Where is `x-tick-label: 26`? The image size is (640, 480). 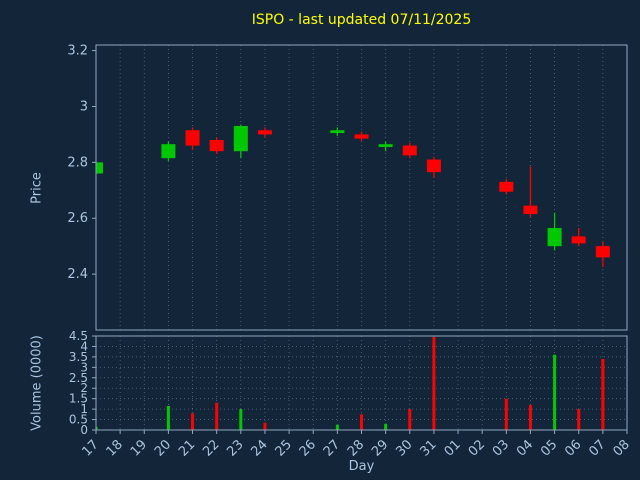
x-tick-label: 26 is located at coordinates (308, 448).